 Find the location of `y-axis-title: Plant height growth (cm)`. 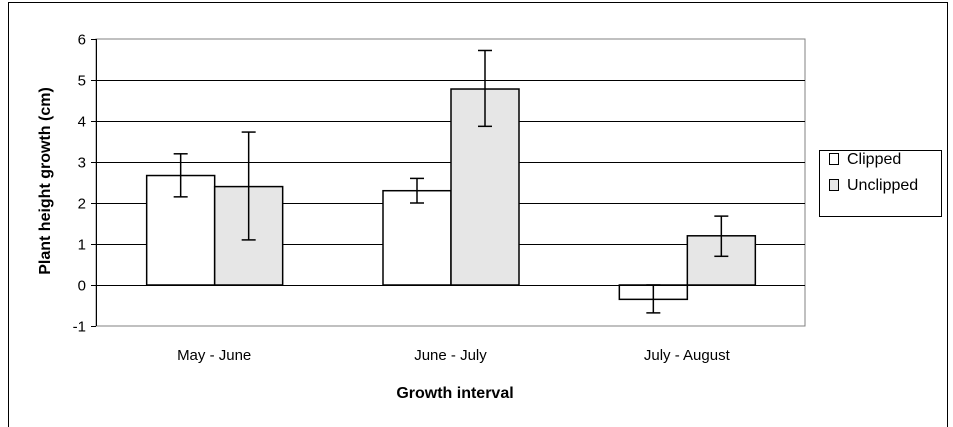

y-axis-title: Plant height growth (cm) is located at coordinates (45, 181).